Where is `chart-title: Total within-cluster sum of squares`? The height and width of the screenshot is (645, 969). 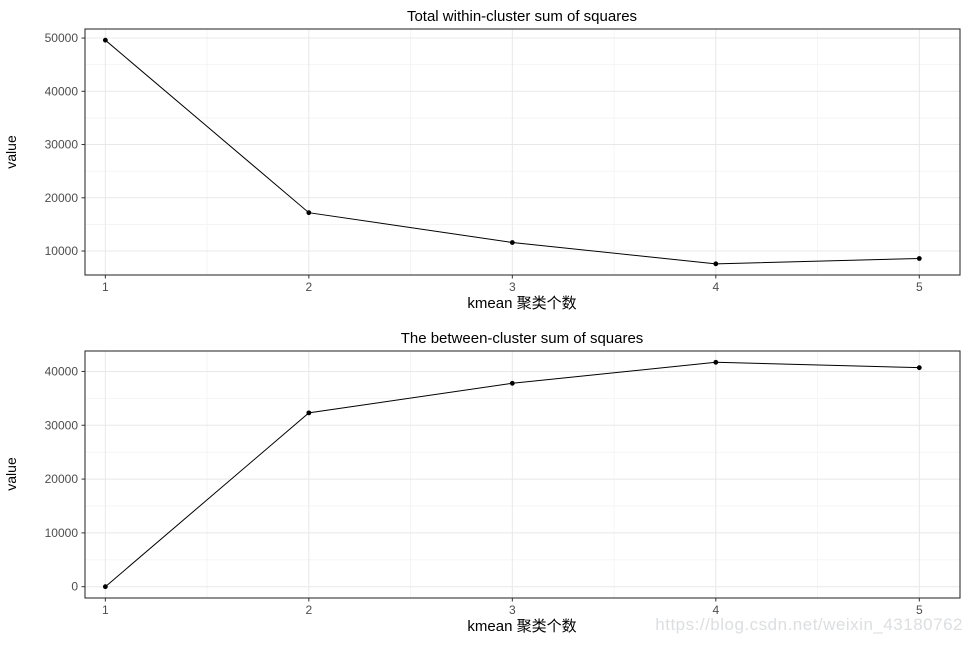 chart-title: Total within-cluster sum of squares is located at coordinates (522, 16).